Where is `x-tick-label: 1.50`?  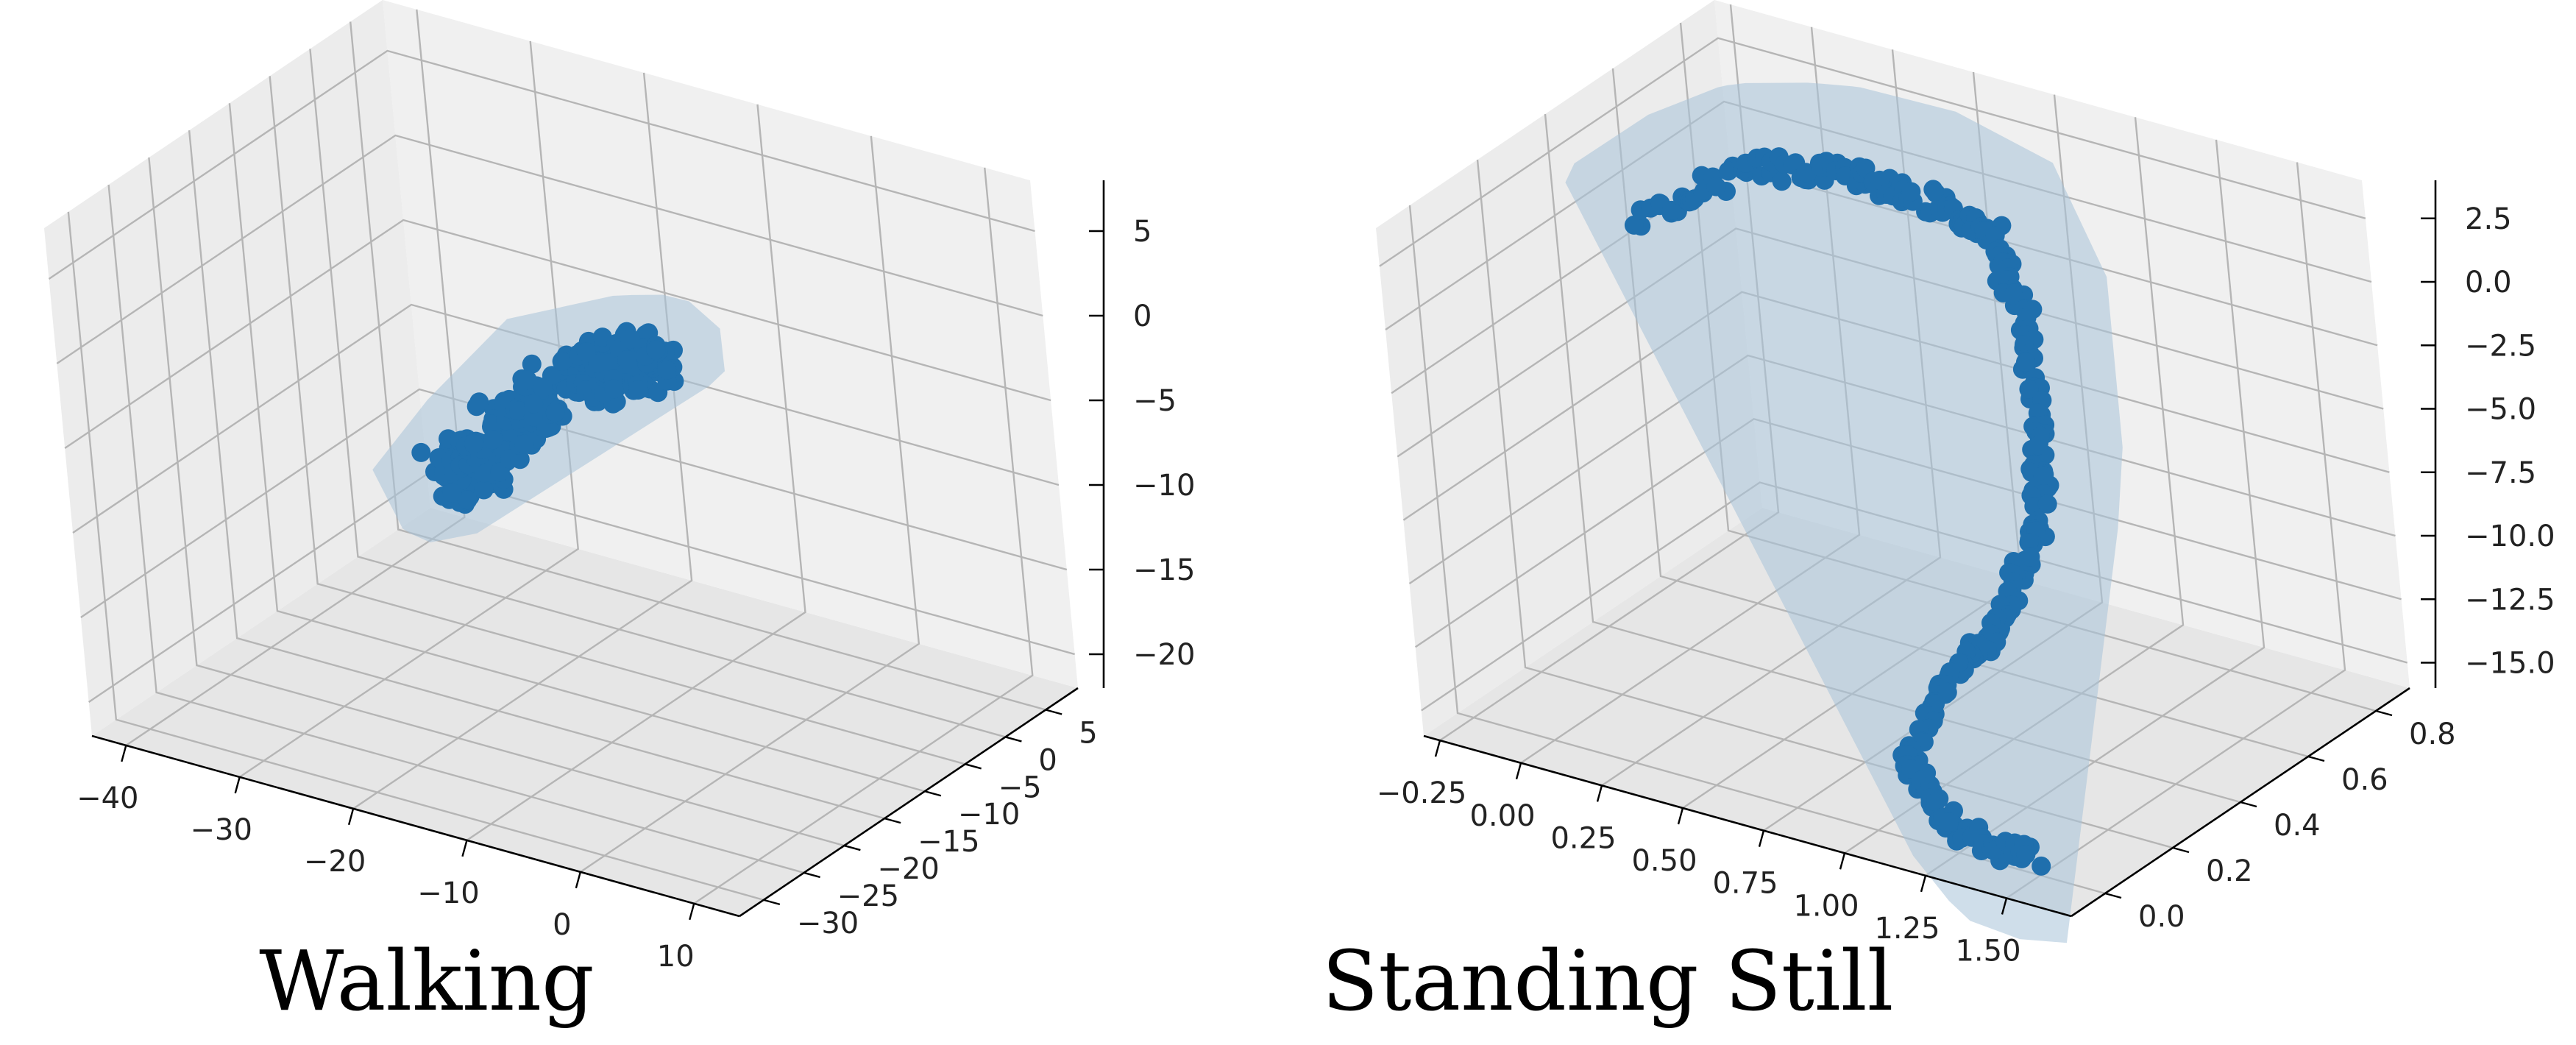 x-tick-label: 1.50 is located at coordinates (1987, 952).